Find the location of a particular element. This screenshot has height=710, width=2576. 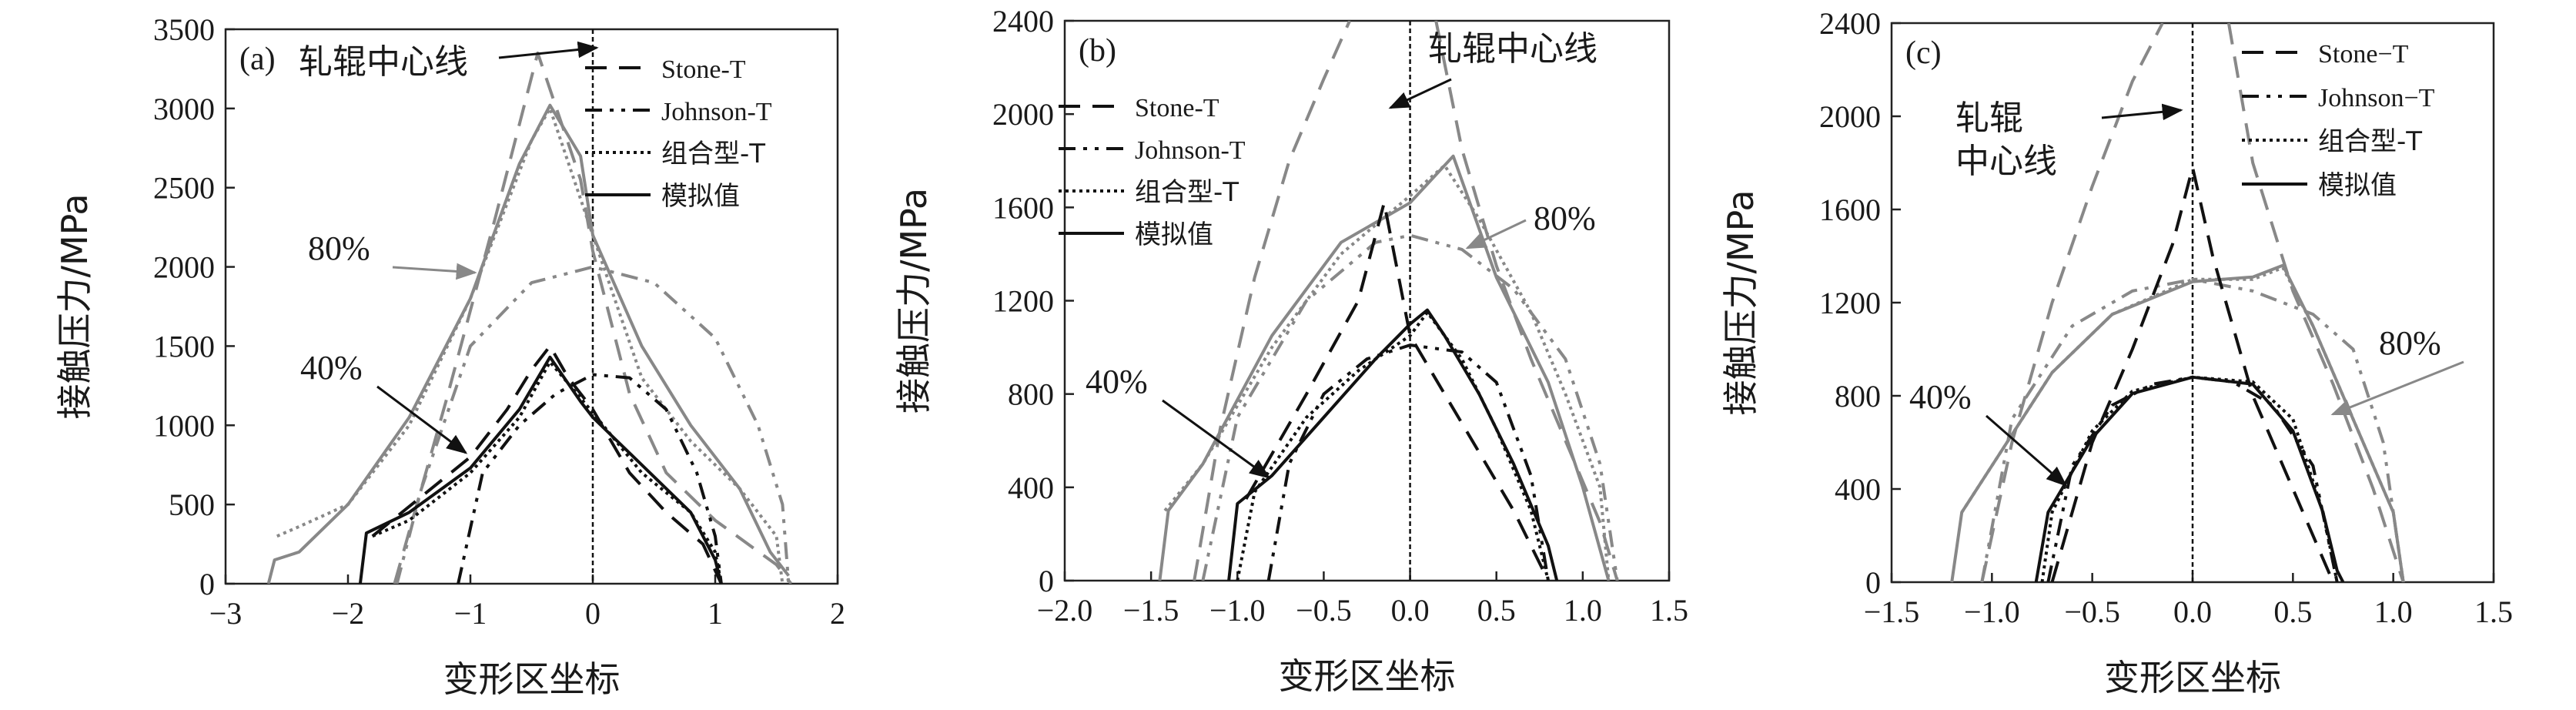

centerline-label: 轧辊 is located at coordinates (1989, 118).